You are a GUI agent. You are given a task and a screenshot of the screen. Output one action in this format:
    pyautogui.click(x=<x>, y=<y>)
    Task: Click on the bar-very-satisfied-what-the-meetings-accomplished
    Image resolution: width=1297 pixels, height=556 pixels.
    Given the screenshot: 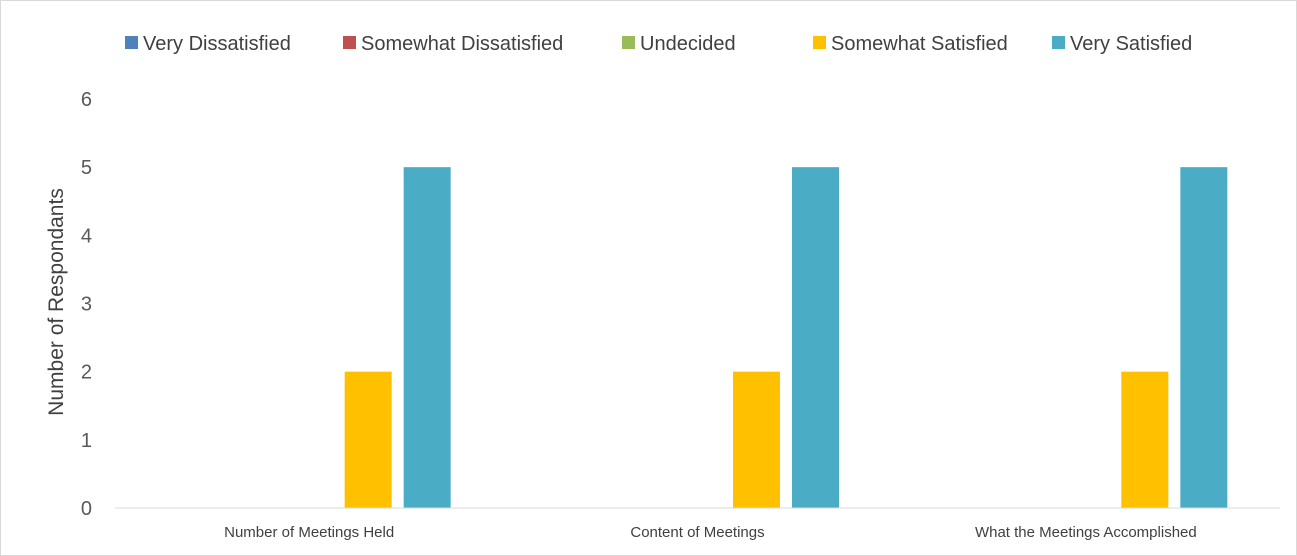 What is the action you would take?
    pyautogui.click(x=1204, y=337)
    